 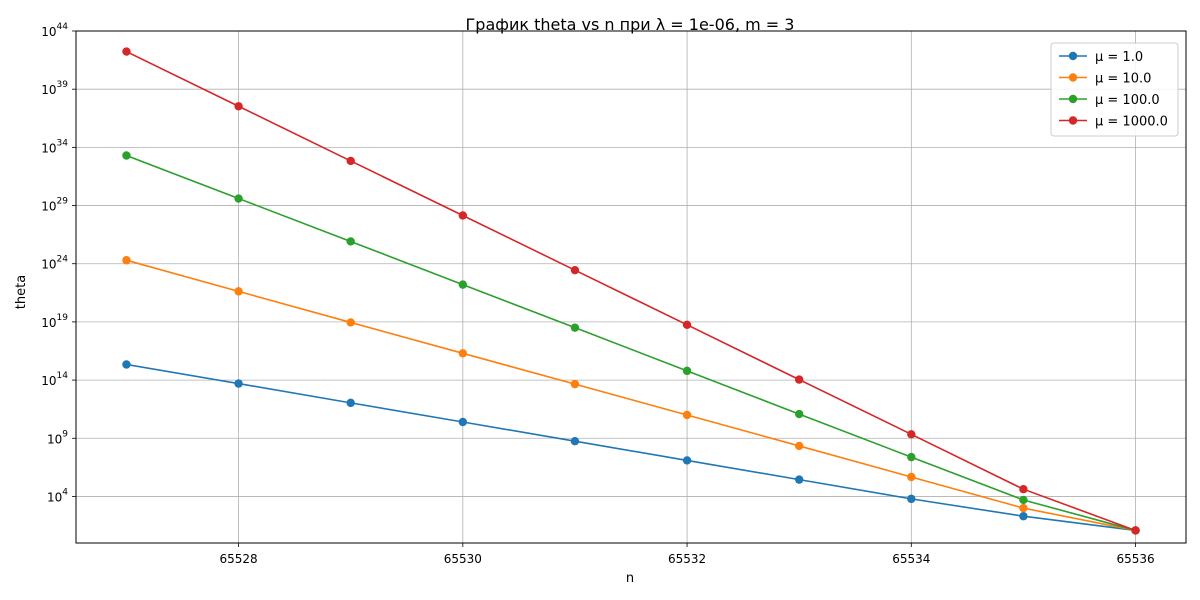 I want to click on legend-box, so click(x=1114, y=89).